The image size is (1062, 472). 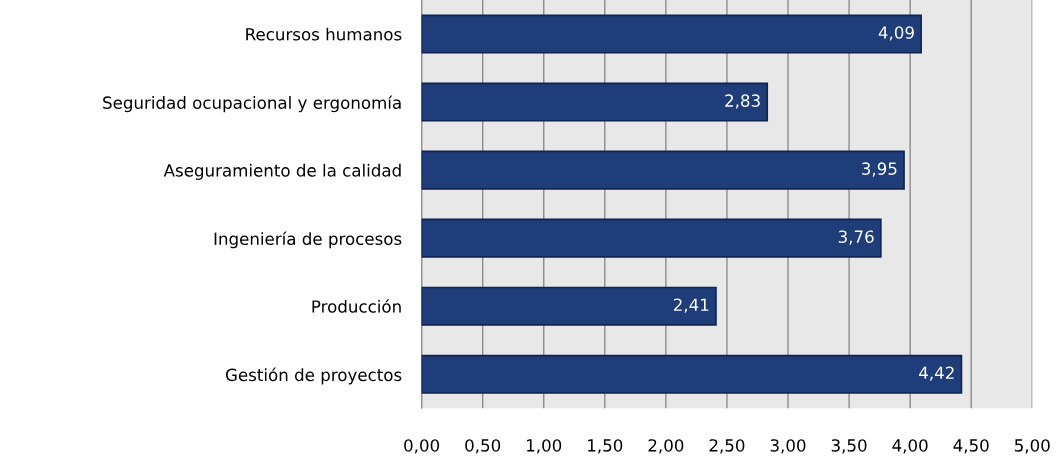 I want to click on x-tick-label: 3,00, so click(x=788, y=446).